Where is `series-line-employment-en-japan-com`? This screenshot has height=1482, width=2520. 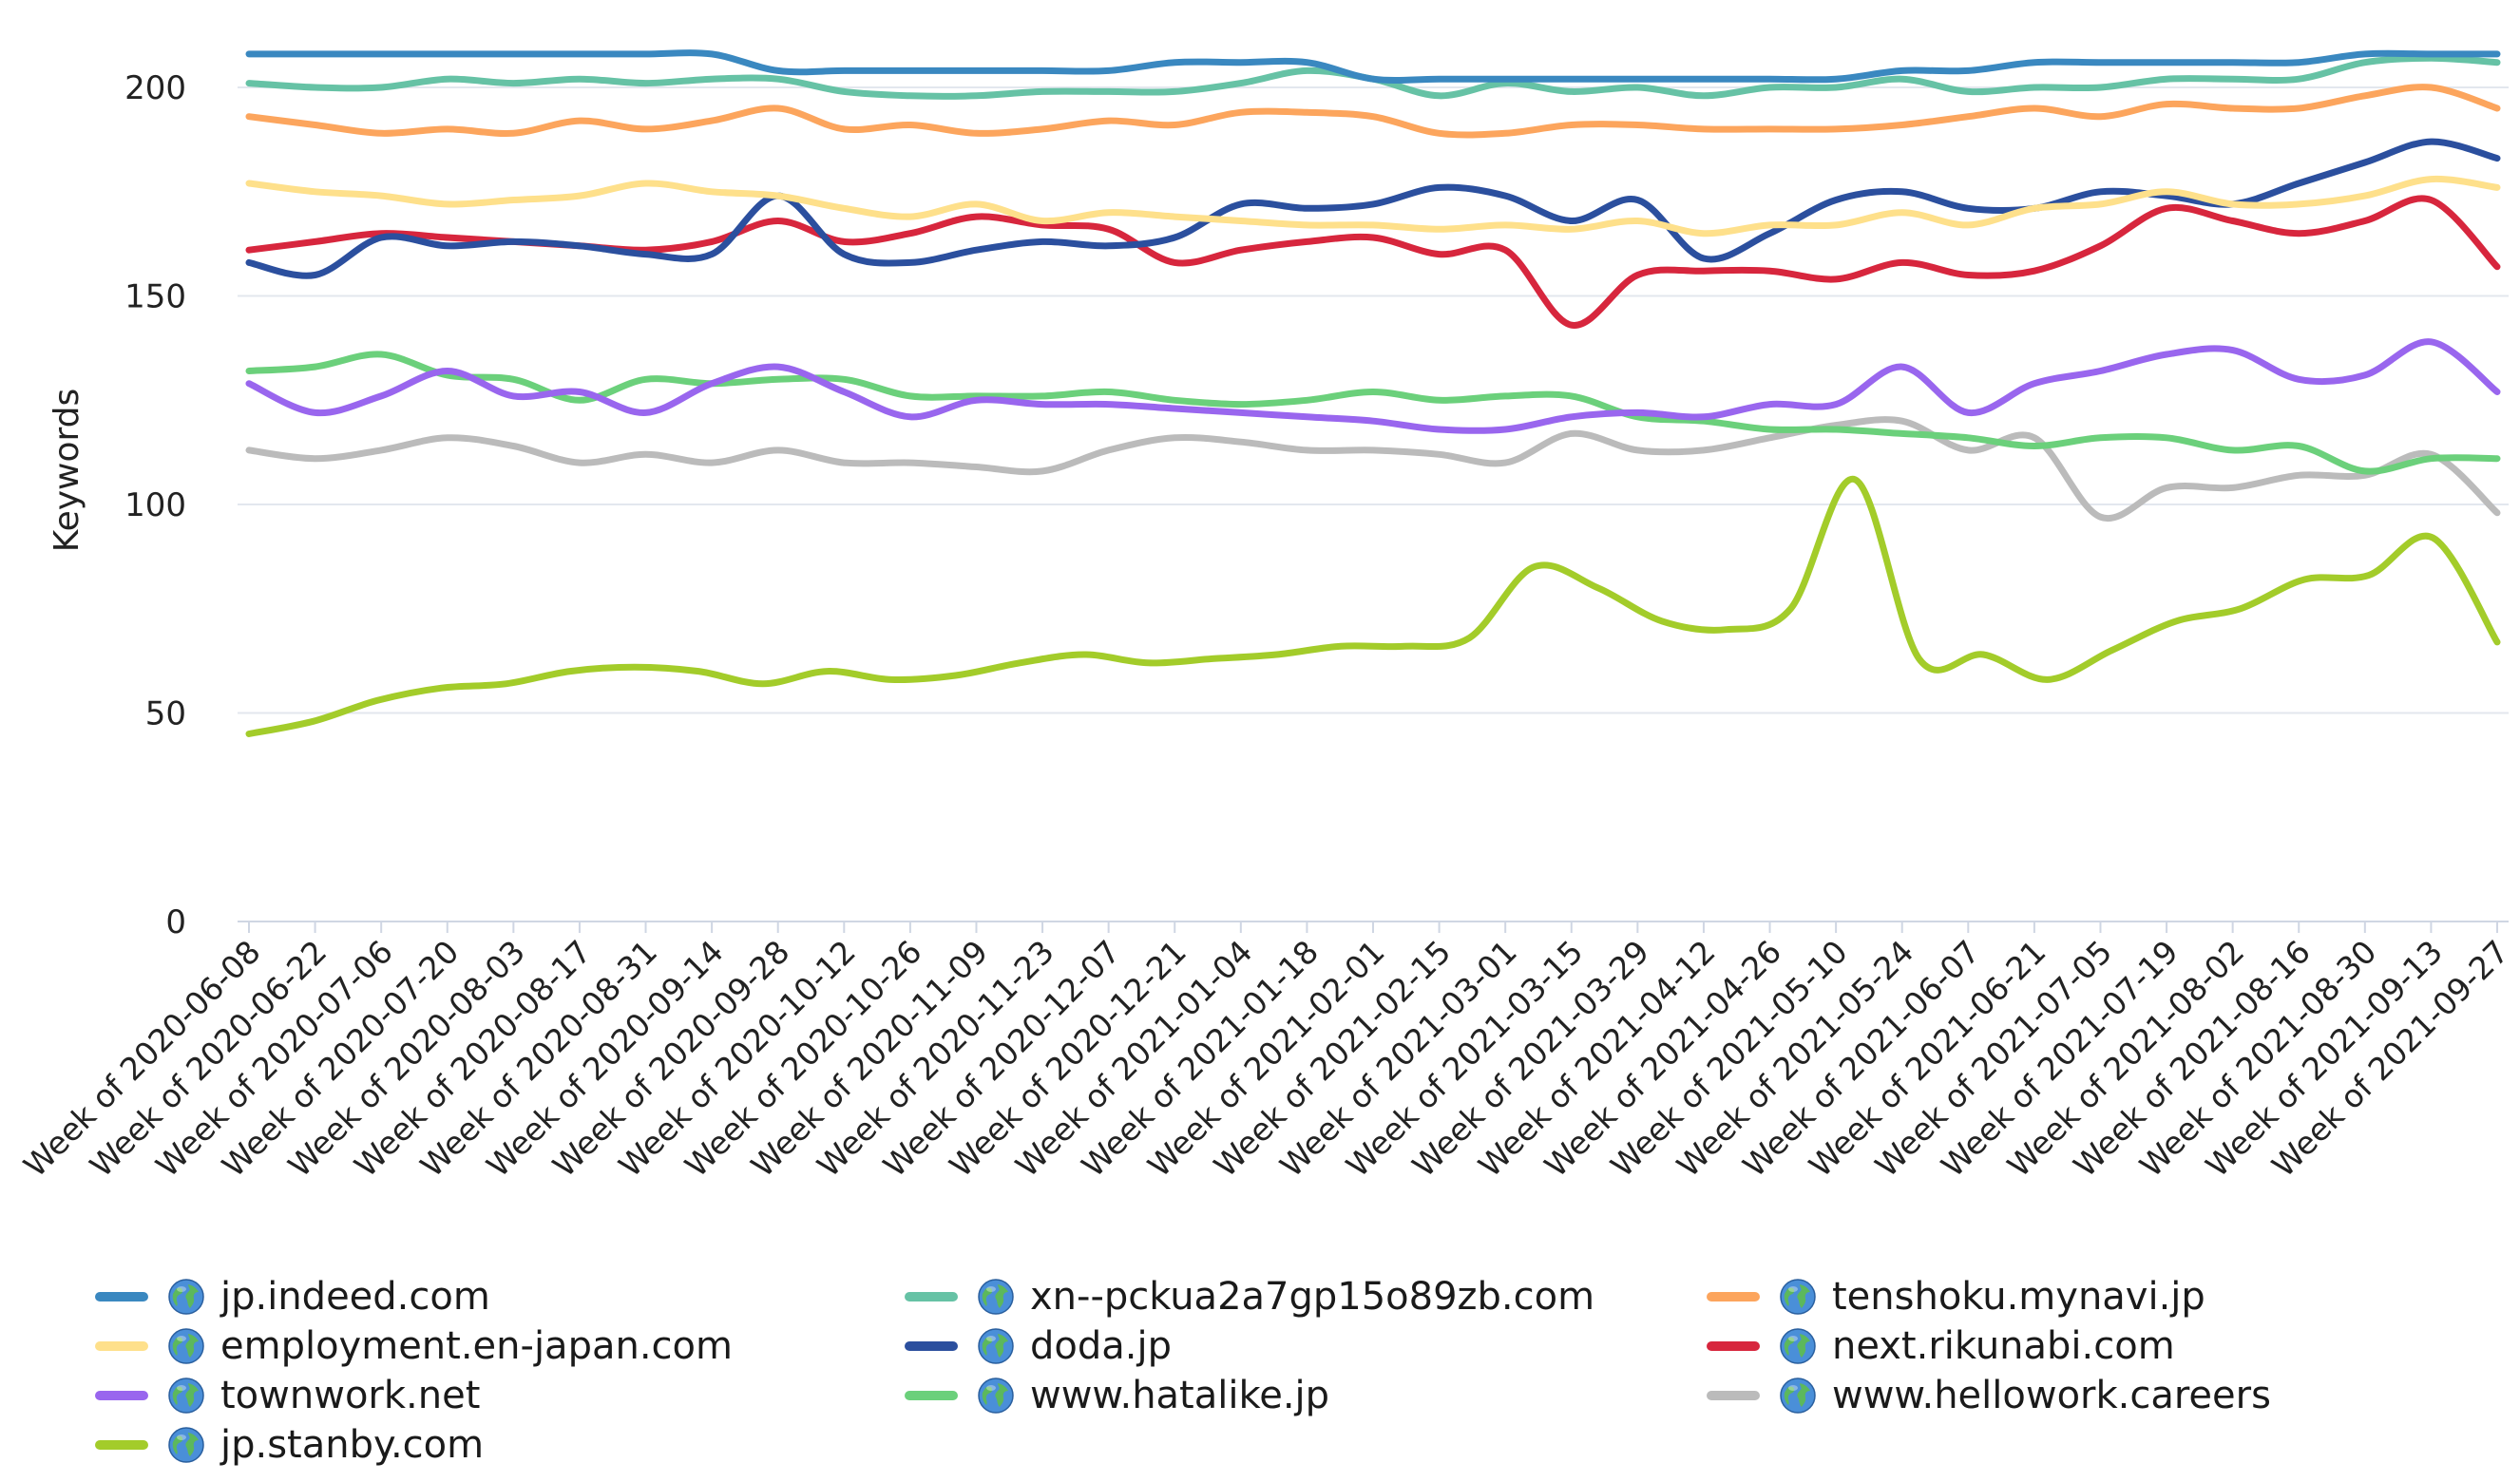 series-line-employment-en-japan-com is located at coordinates (1373, 206).